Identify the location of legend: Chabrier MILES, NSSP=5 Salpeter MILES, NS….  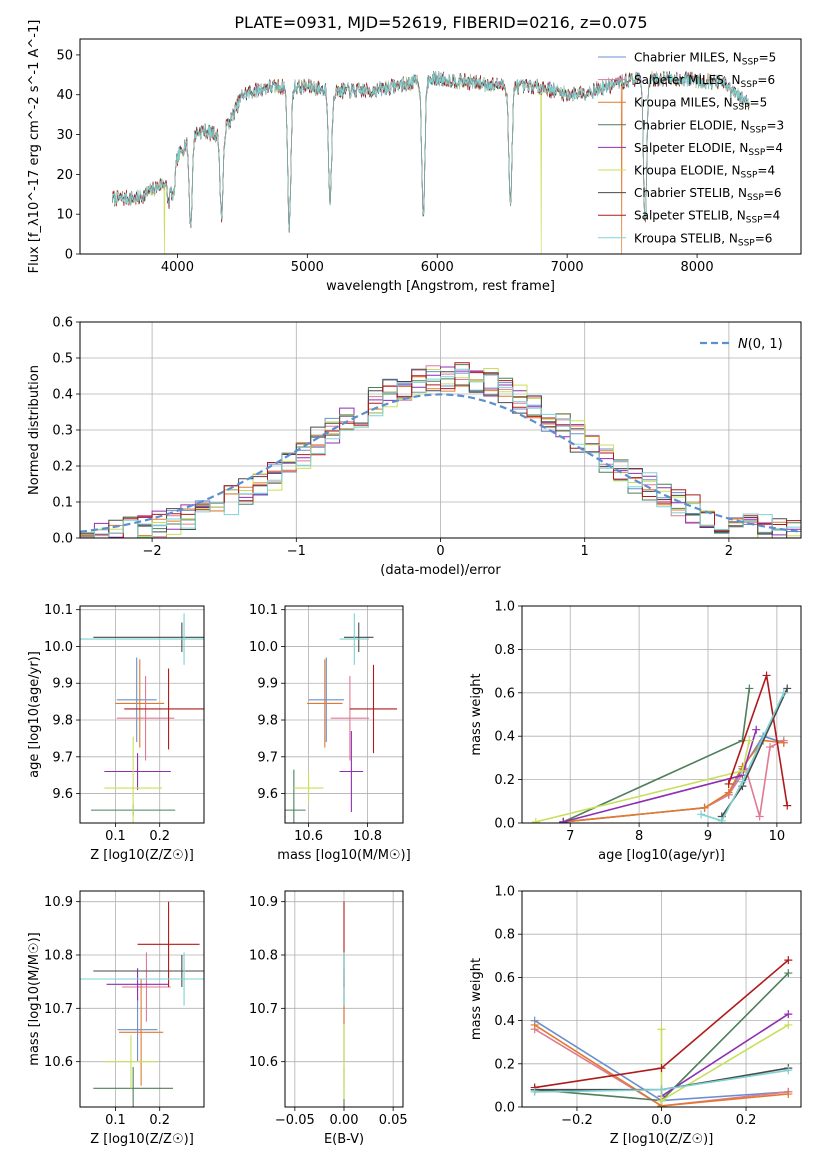
(691, 149).